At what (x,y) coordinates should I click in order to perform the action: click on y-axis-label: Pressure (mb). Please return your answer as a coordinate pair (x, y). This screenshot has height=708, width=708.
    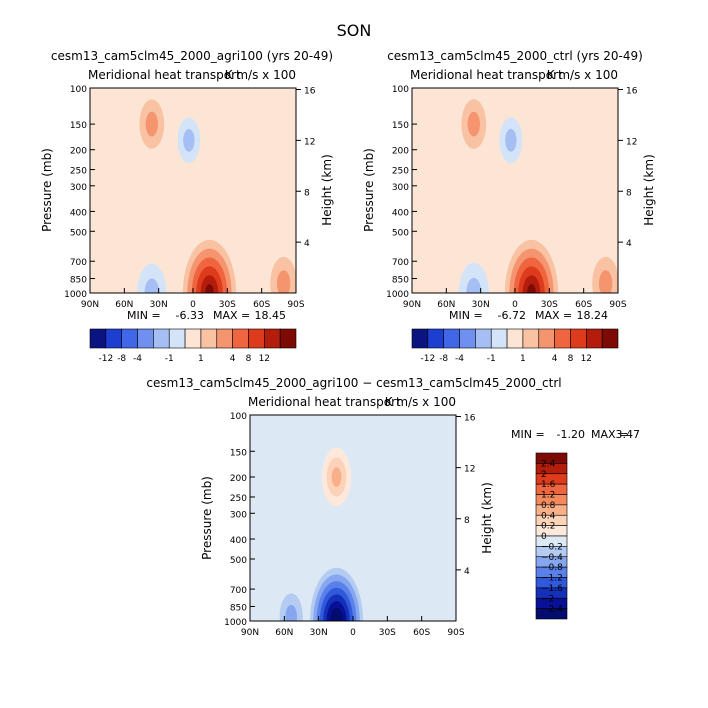
    Looking at the image, I should click on (369, 190).